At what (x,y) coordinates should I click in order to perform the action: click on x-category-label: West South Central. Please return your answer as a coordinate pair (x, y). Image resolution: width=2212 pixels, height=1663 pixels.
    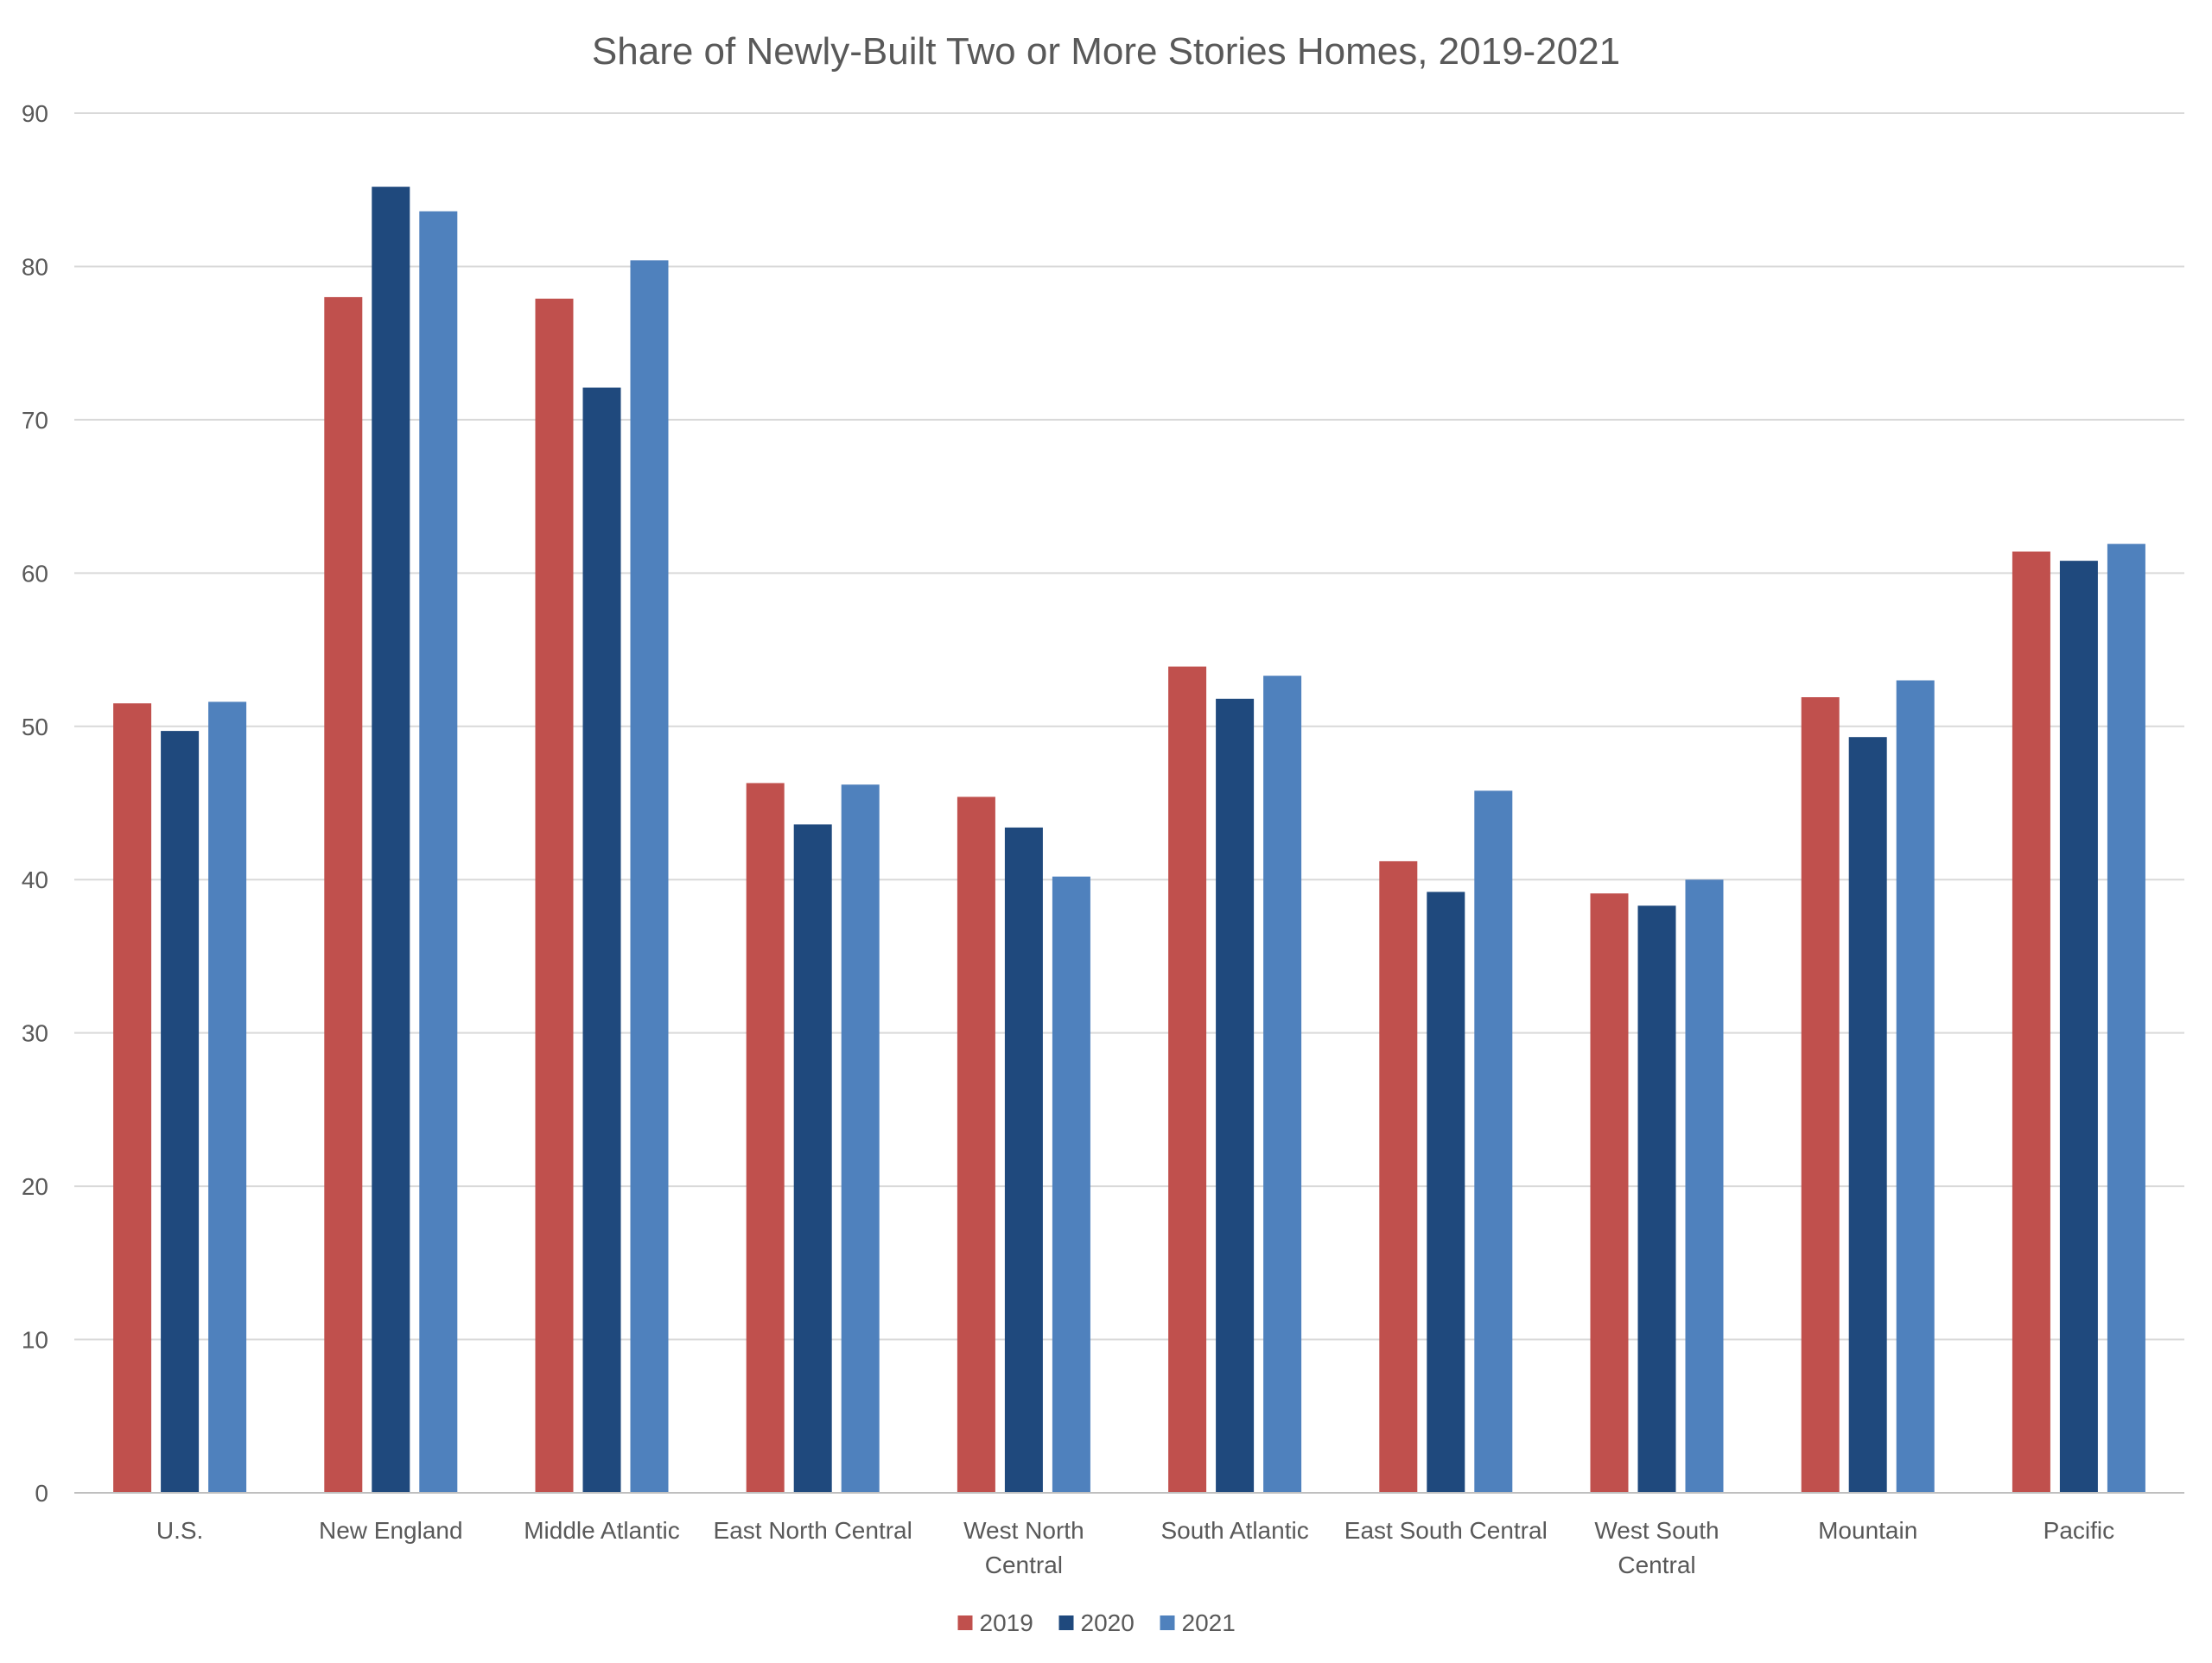
    Looking at the image, I should click on (1656, 1548).